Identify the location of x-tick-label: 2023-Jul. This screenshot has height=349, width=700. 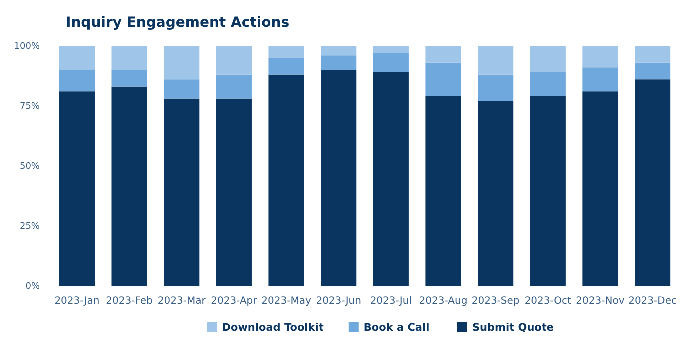
(391, 301).